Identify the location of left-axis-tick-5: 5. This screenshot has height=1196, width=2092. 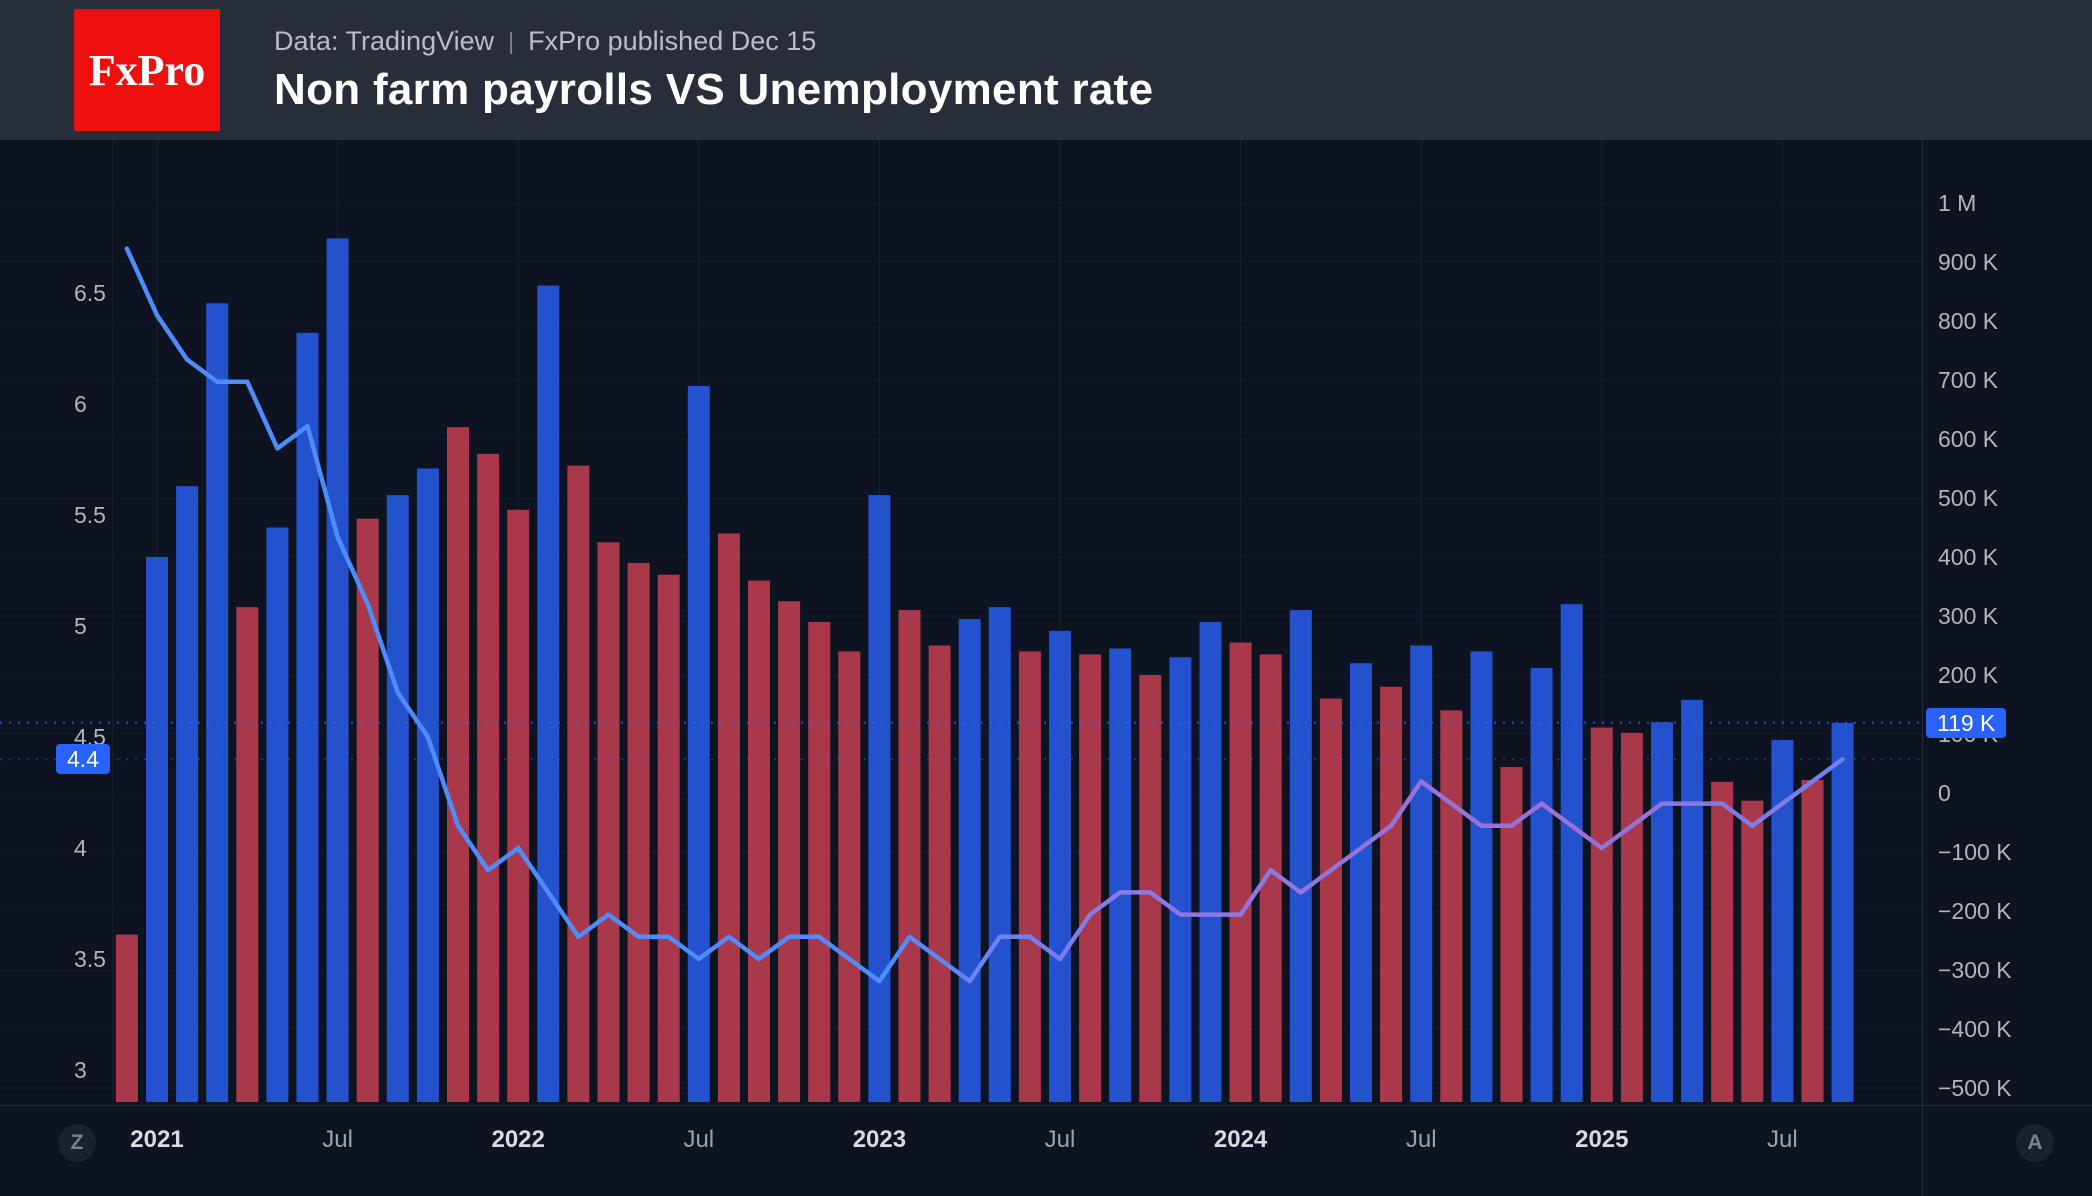
(80, 626).